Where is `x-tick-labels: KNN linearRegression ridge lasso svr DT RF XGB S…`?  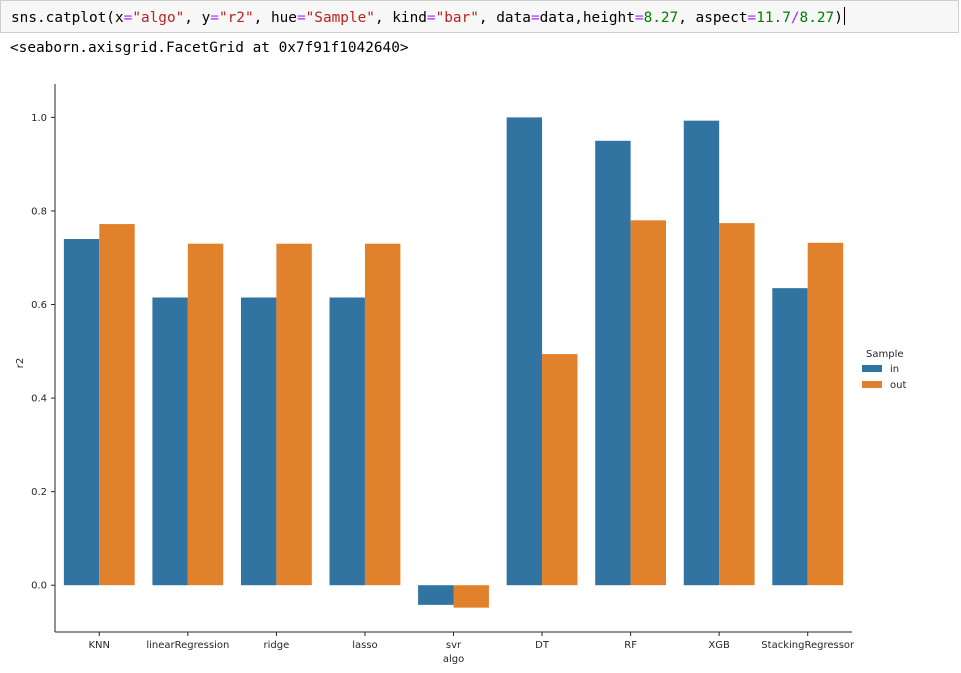 x-tick-labels: KNN linearRegression ridge lasso svr DT RF XGB S… is located at coordinates (472, 641).